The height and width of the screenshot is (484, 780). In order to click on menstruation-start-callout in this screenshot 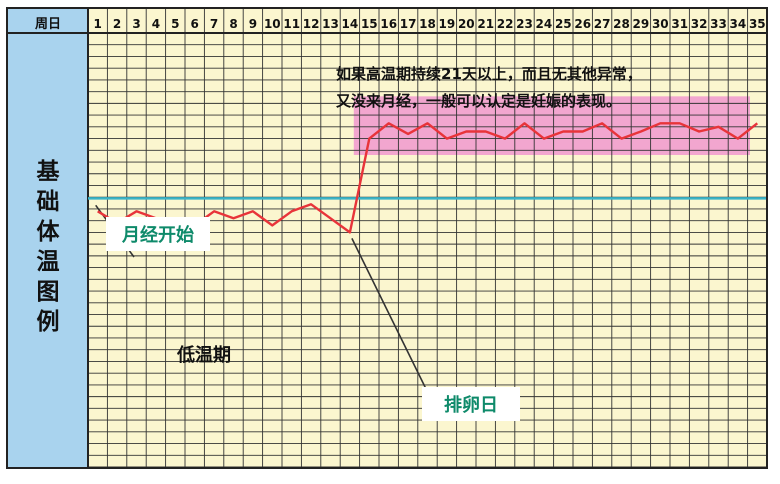, I will do `click(158, 234)`.